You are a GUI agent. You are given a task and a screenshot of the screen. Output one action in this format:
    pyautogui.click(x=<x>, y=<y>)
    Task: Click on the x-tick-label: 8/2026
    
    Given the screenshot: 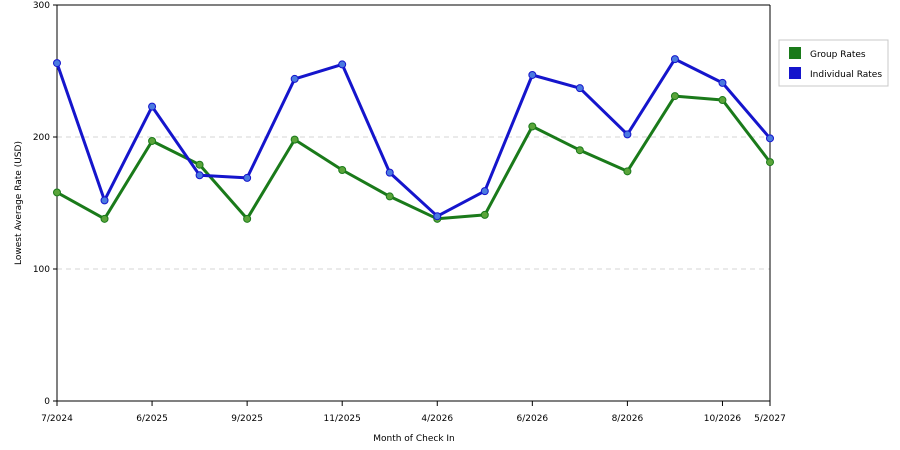 What is the action you would take?
    pyautogui.click(x=628, y=419)
    